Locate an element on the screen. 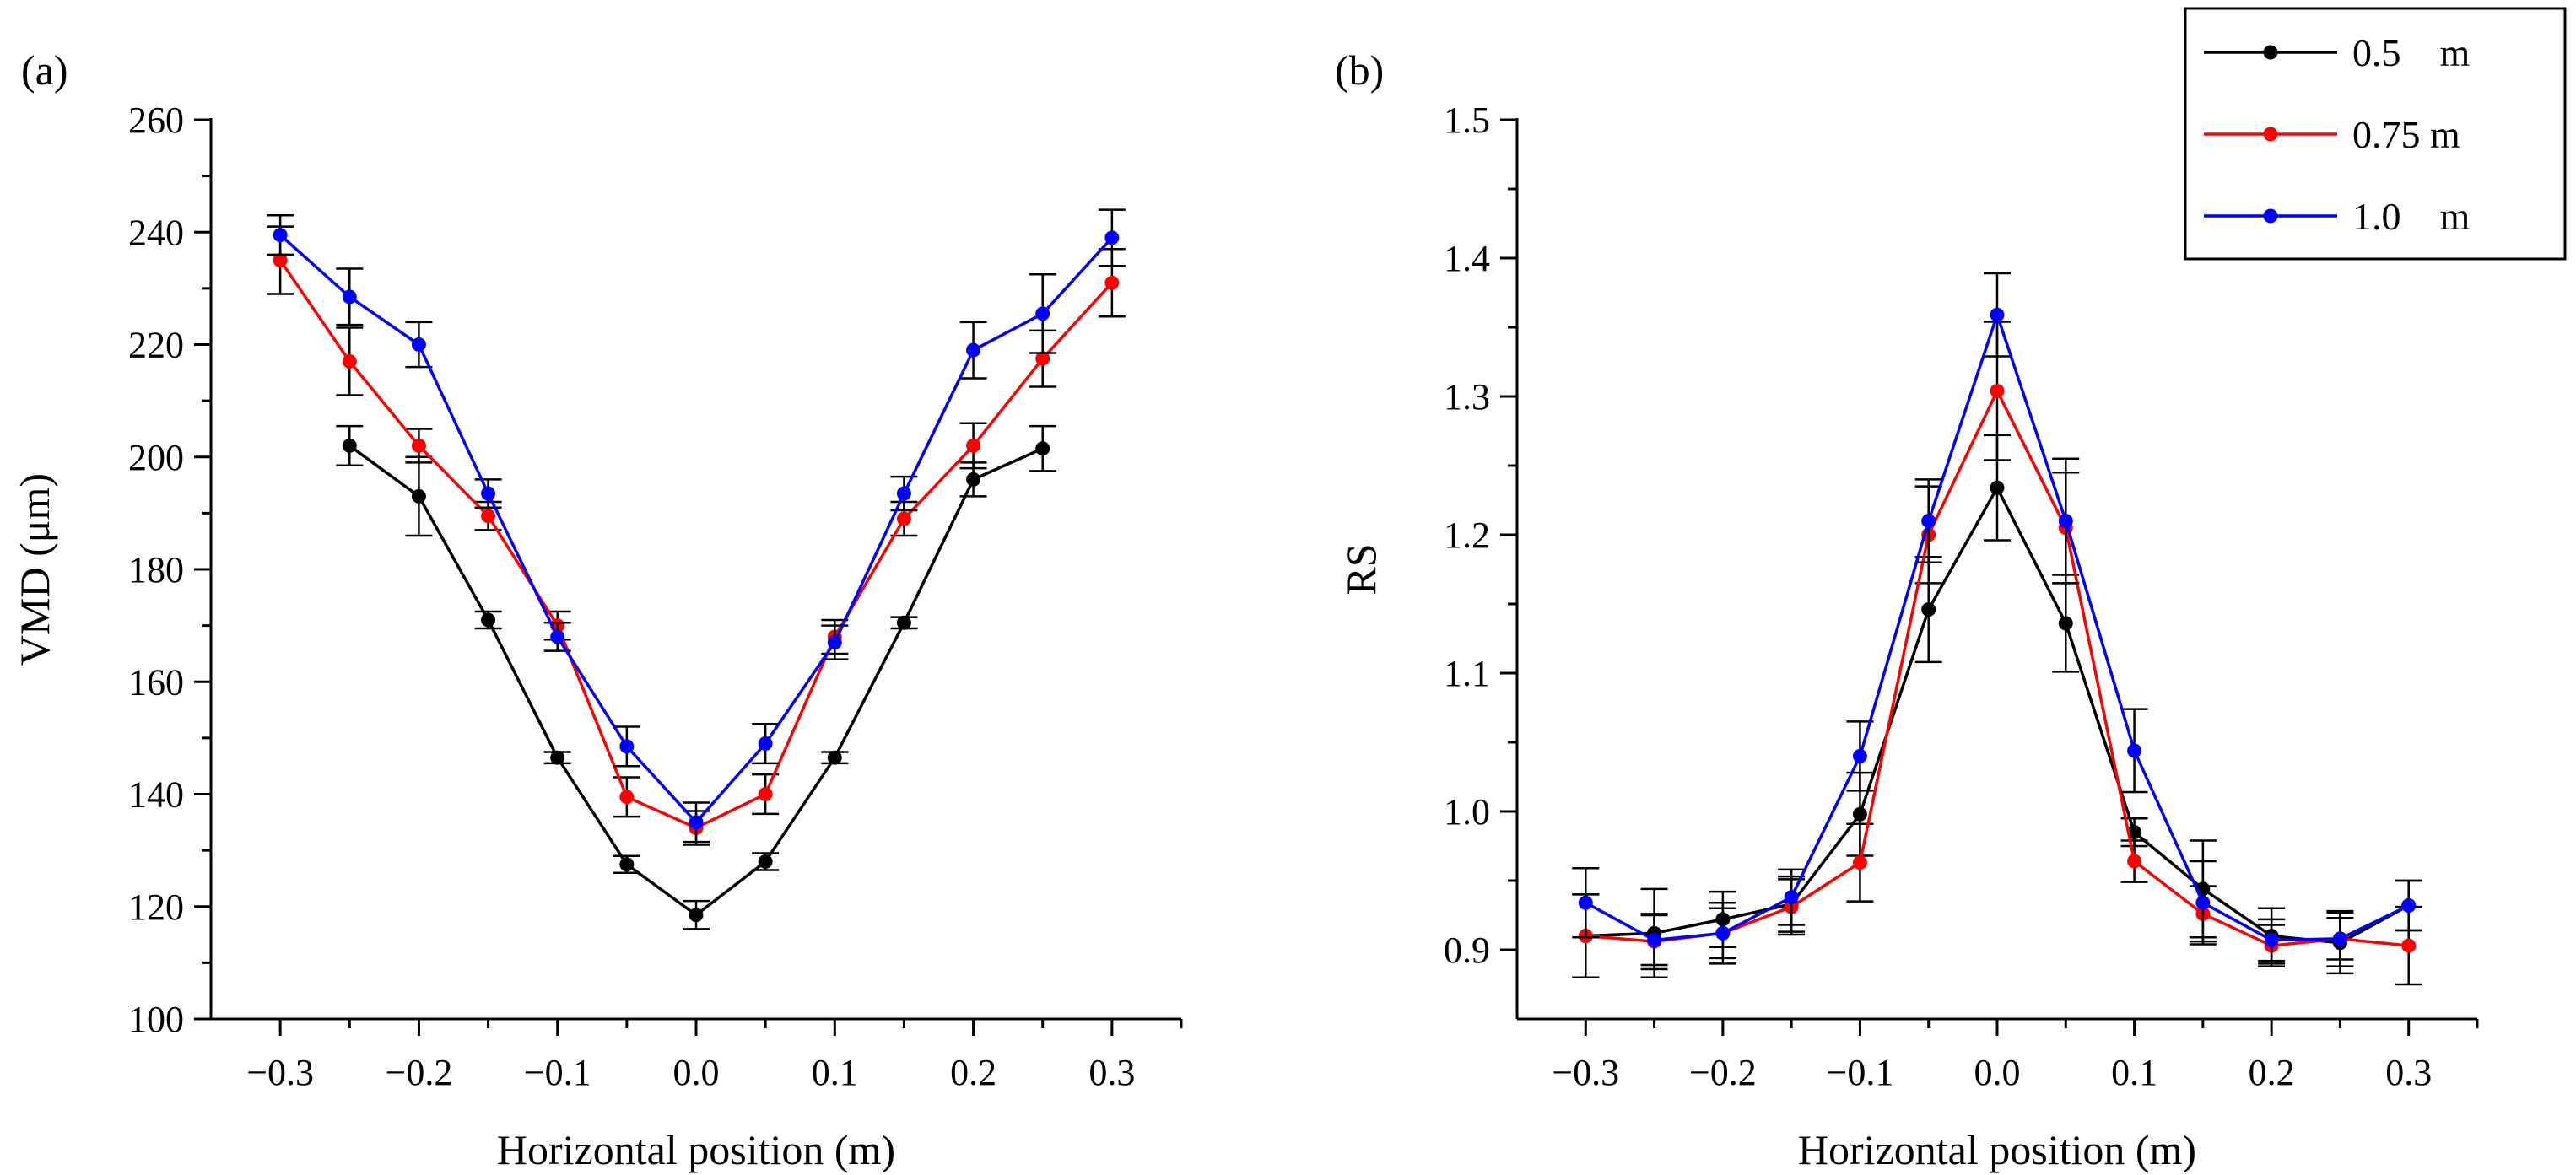  x-tick-label: 0.0 is located at coordinates (696, 1072).